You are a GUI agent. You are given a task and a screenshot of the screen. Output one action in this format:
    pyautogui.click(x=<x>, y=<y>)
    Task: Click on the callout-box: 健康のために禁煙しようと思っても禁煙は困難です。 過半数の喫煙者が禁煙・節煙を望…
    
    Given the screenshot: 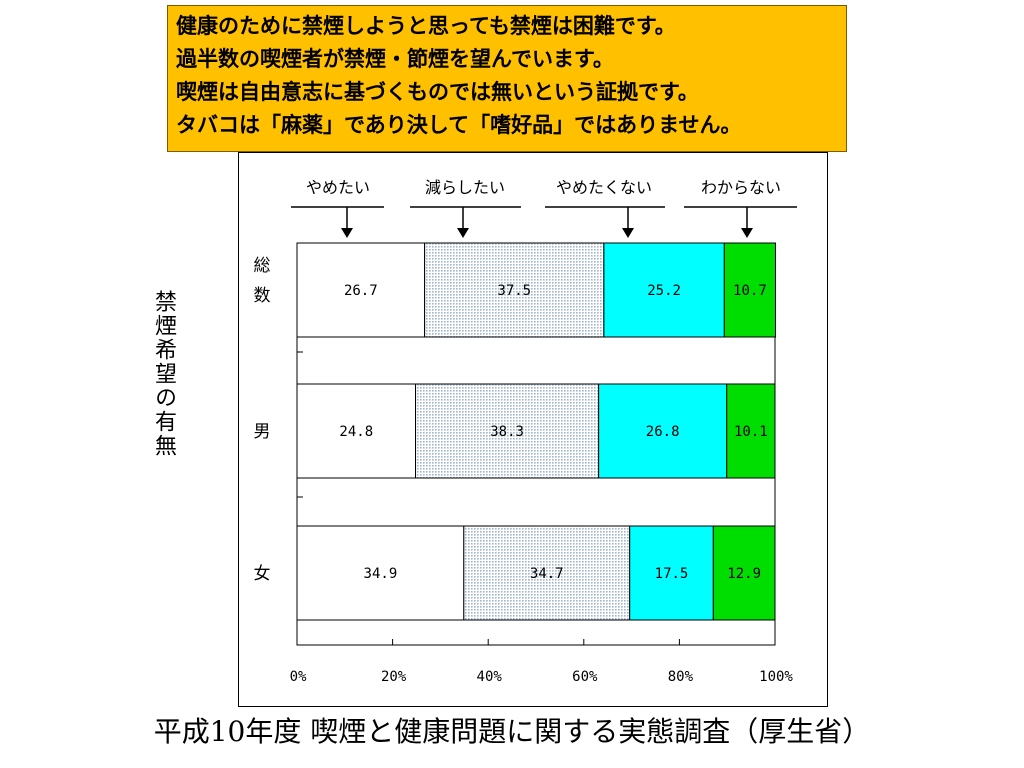 What is the action you would take?
    pyautogui.click(x=507, y=78)
    